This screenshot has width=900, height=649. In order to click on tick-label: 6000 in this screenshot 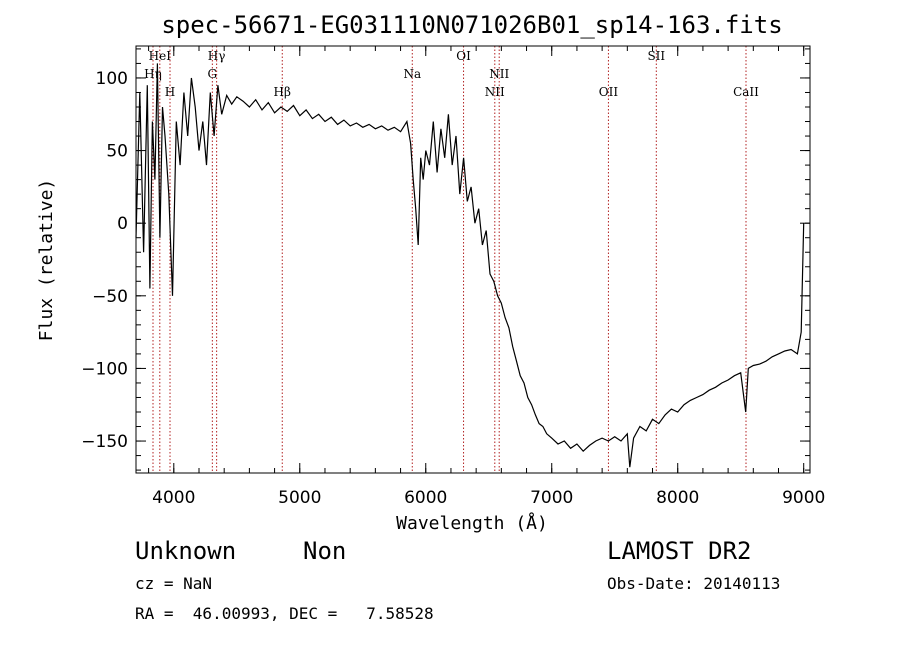, I will do `click(425, 498)`.